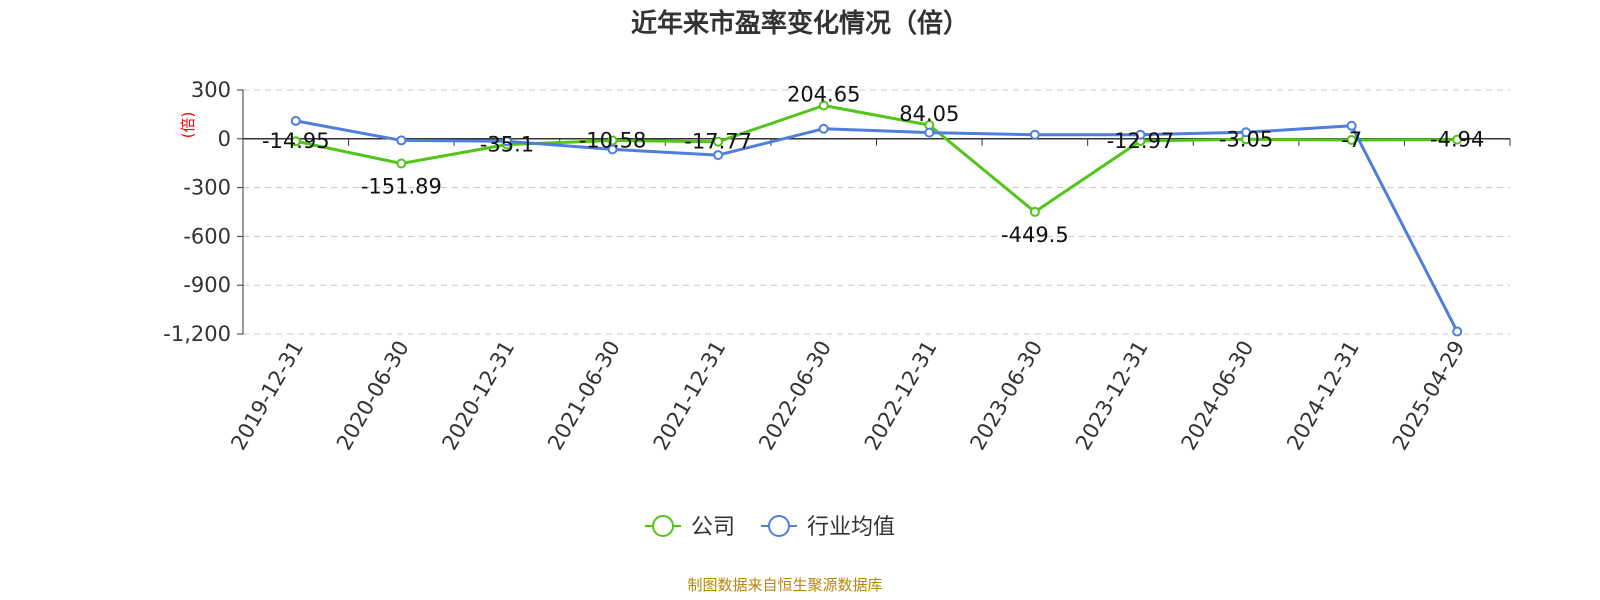 The width and height of the screenshot is (1600, 600). What do you see at coordinates (795, 396) in the screenshot?
I see `x-tick-label: 2022-06-30` at bounding box center [795, 396].